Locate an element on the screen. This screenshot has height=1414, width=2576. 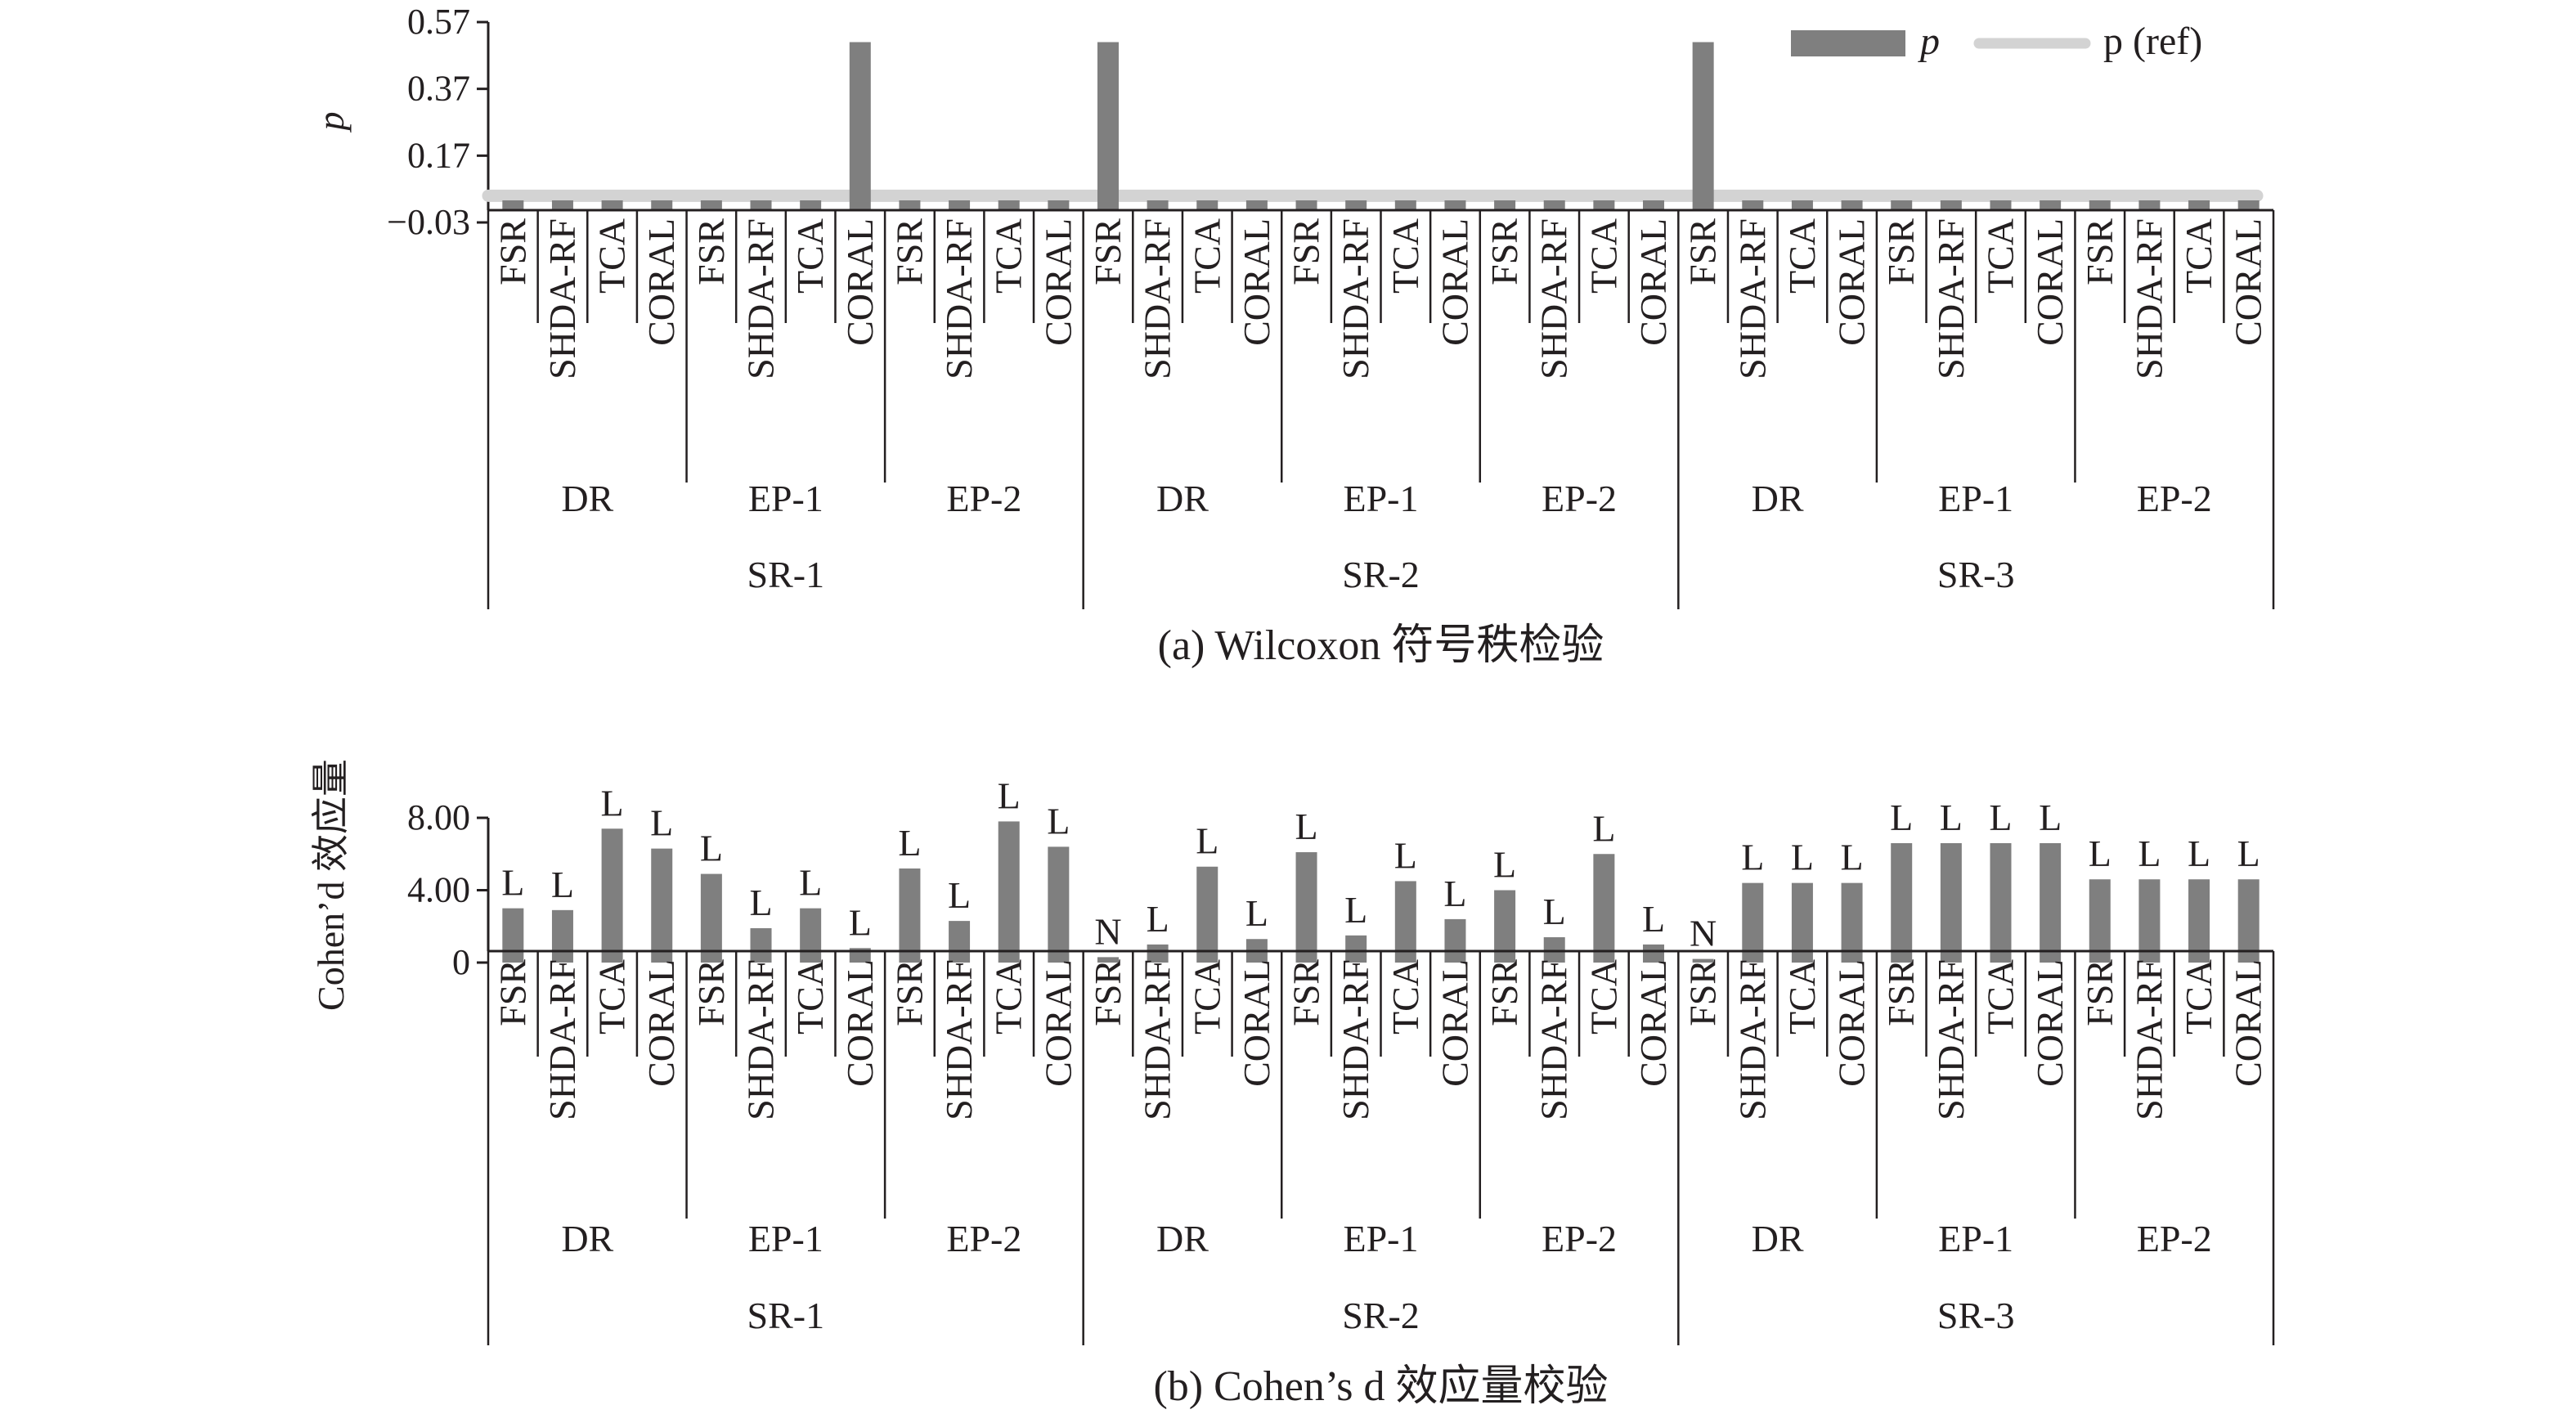
y-tick-label: 0.17 is located at coordinates (438, 155).